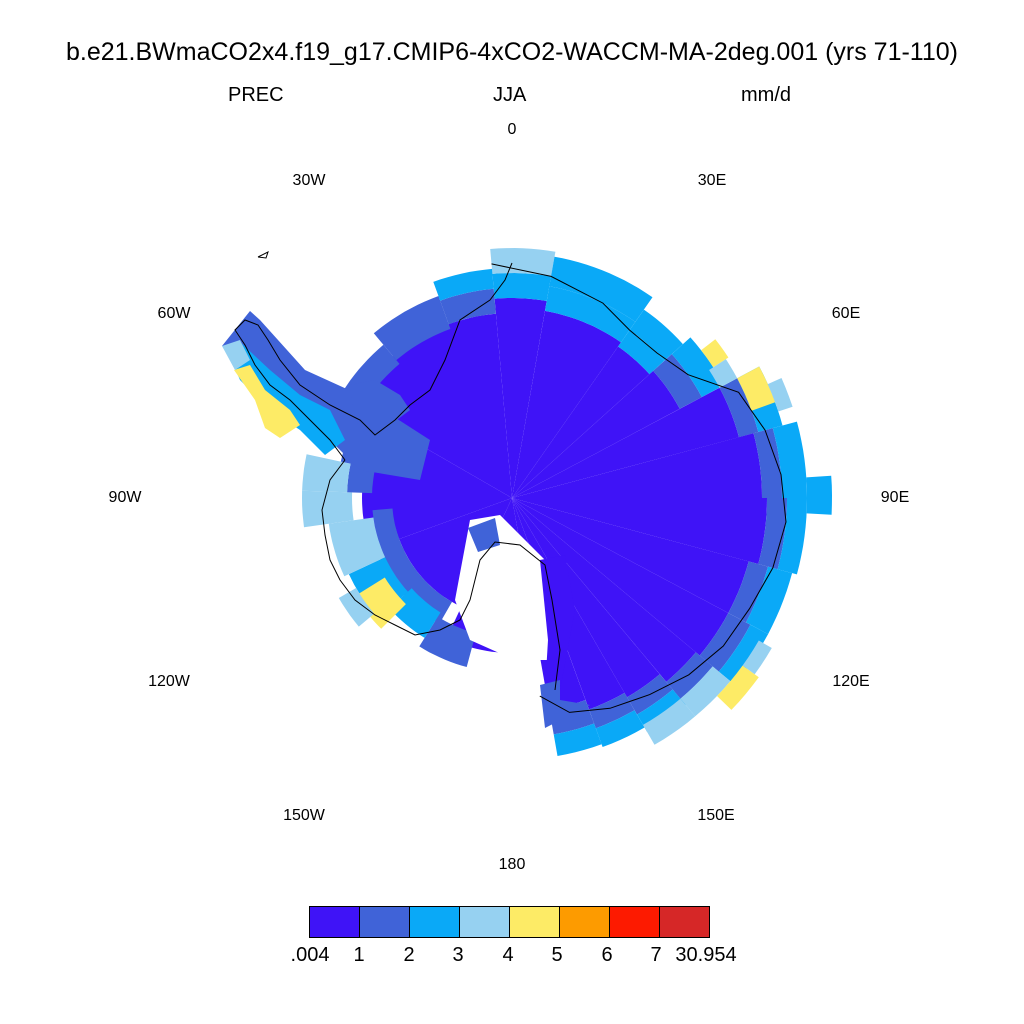 Image resolution: width=1024 pixels, height=1024 pixels. I want to click on lon-label-60e: 60E, so click(846, 313).